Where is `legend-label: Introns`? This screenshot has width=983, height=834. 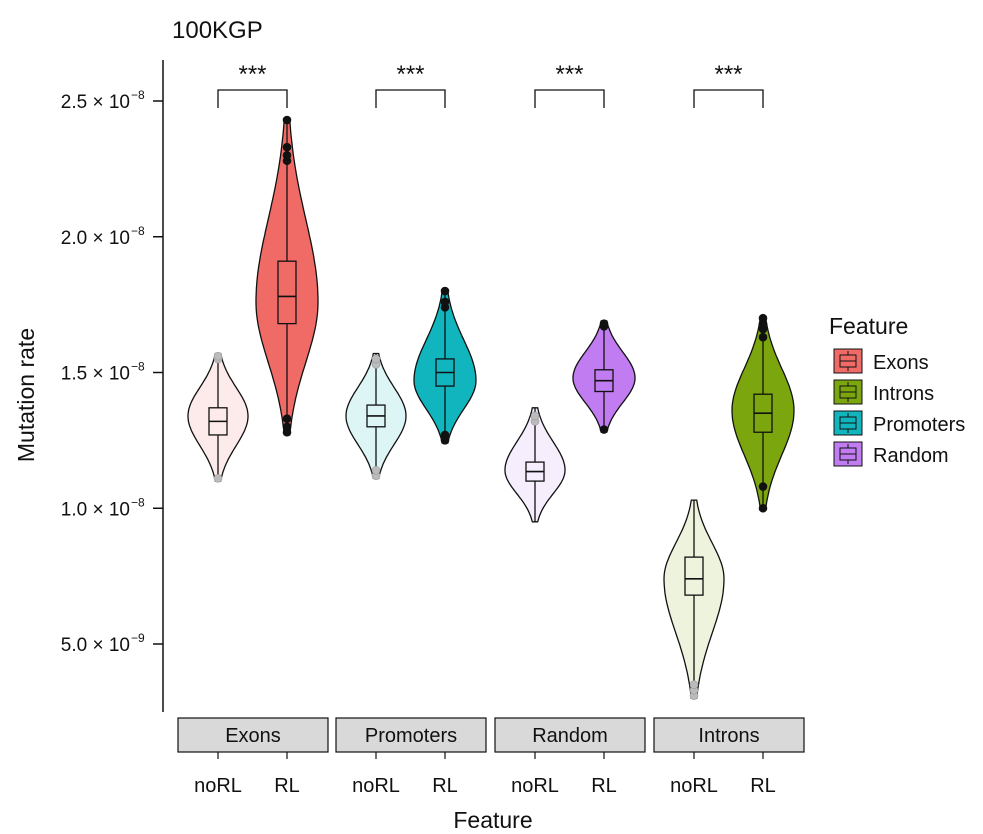 legend-label: Introns is located at coordinates (903, 394).